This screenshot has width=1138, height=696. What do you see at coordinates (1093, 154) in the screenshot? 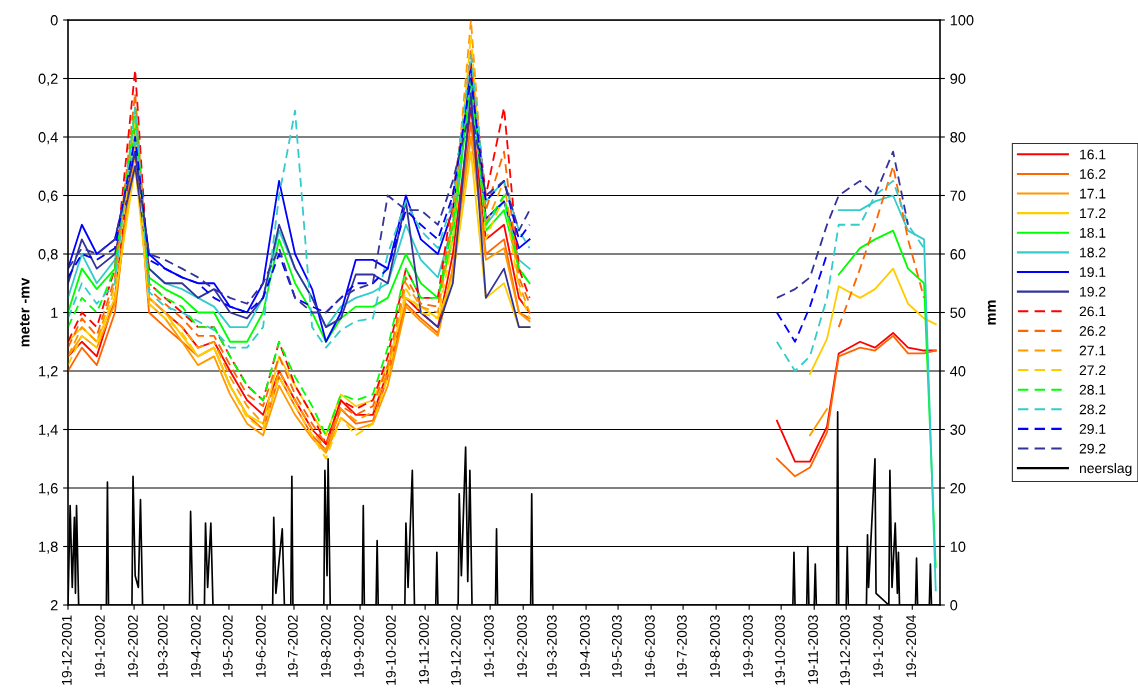
I see `legend-label: 16.1` at bounding box center [1093, 154].